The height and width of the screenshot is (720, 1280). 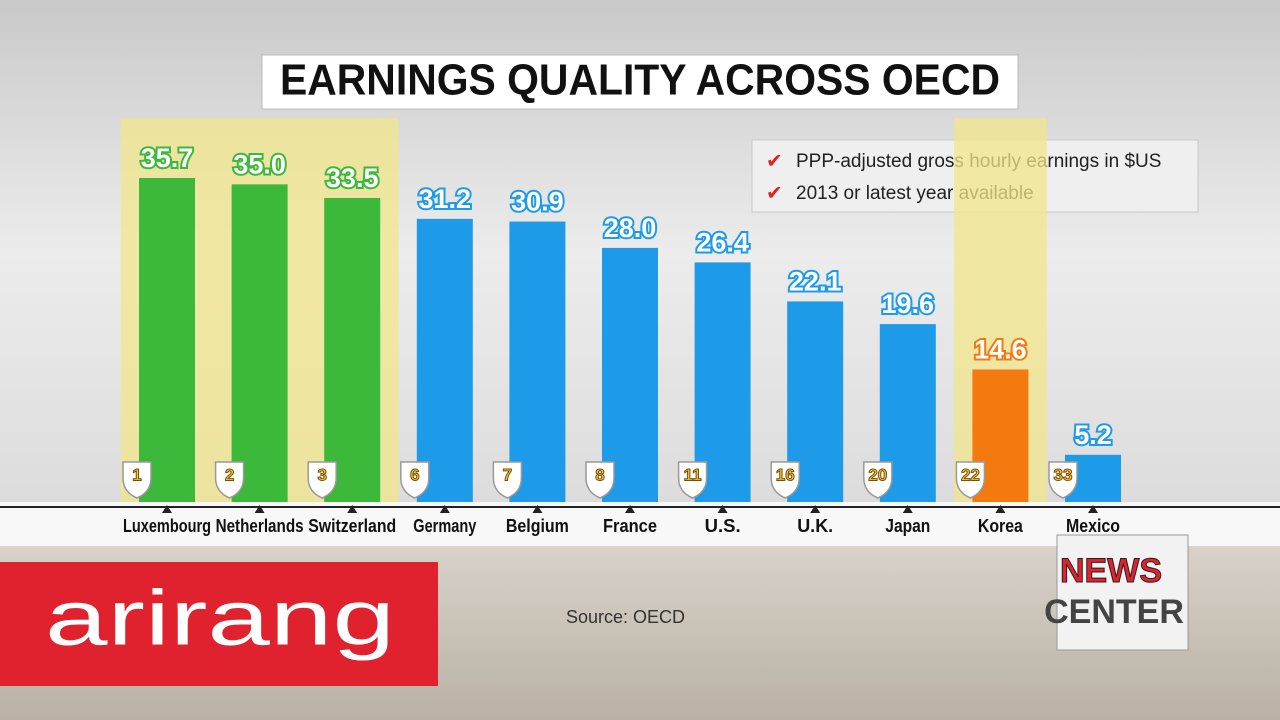 I want to click on logo: arirang, so click(x=220, y=618).